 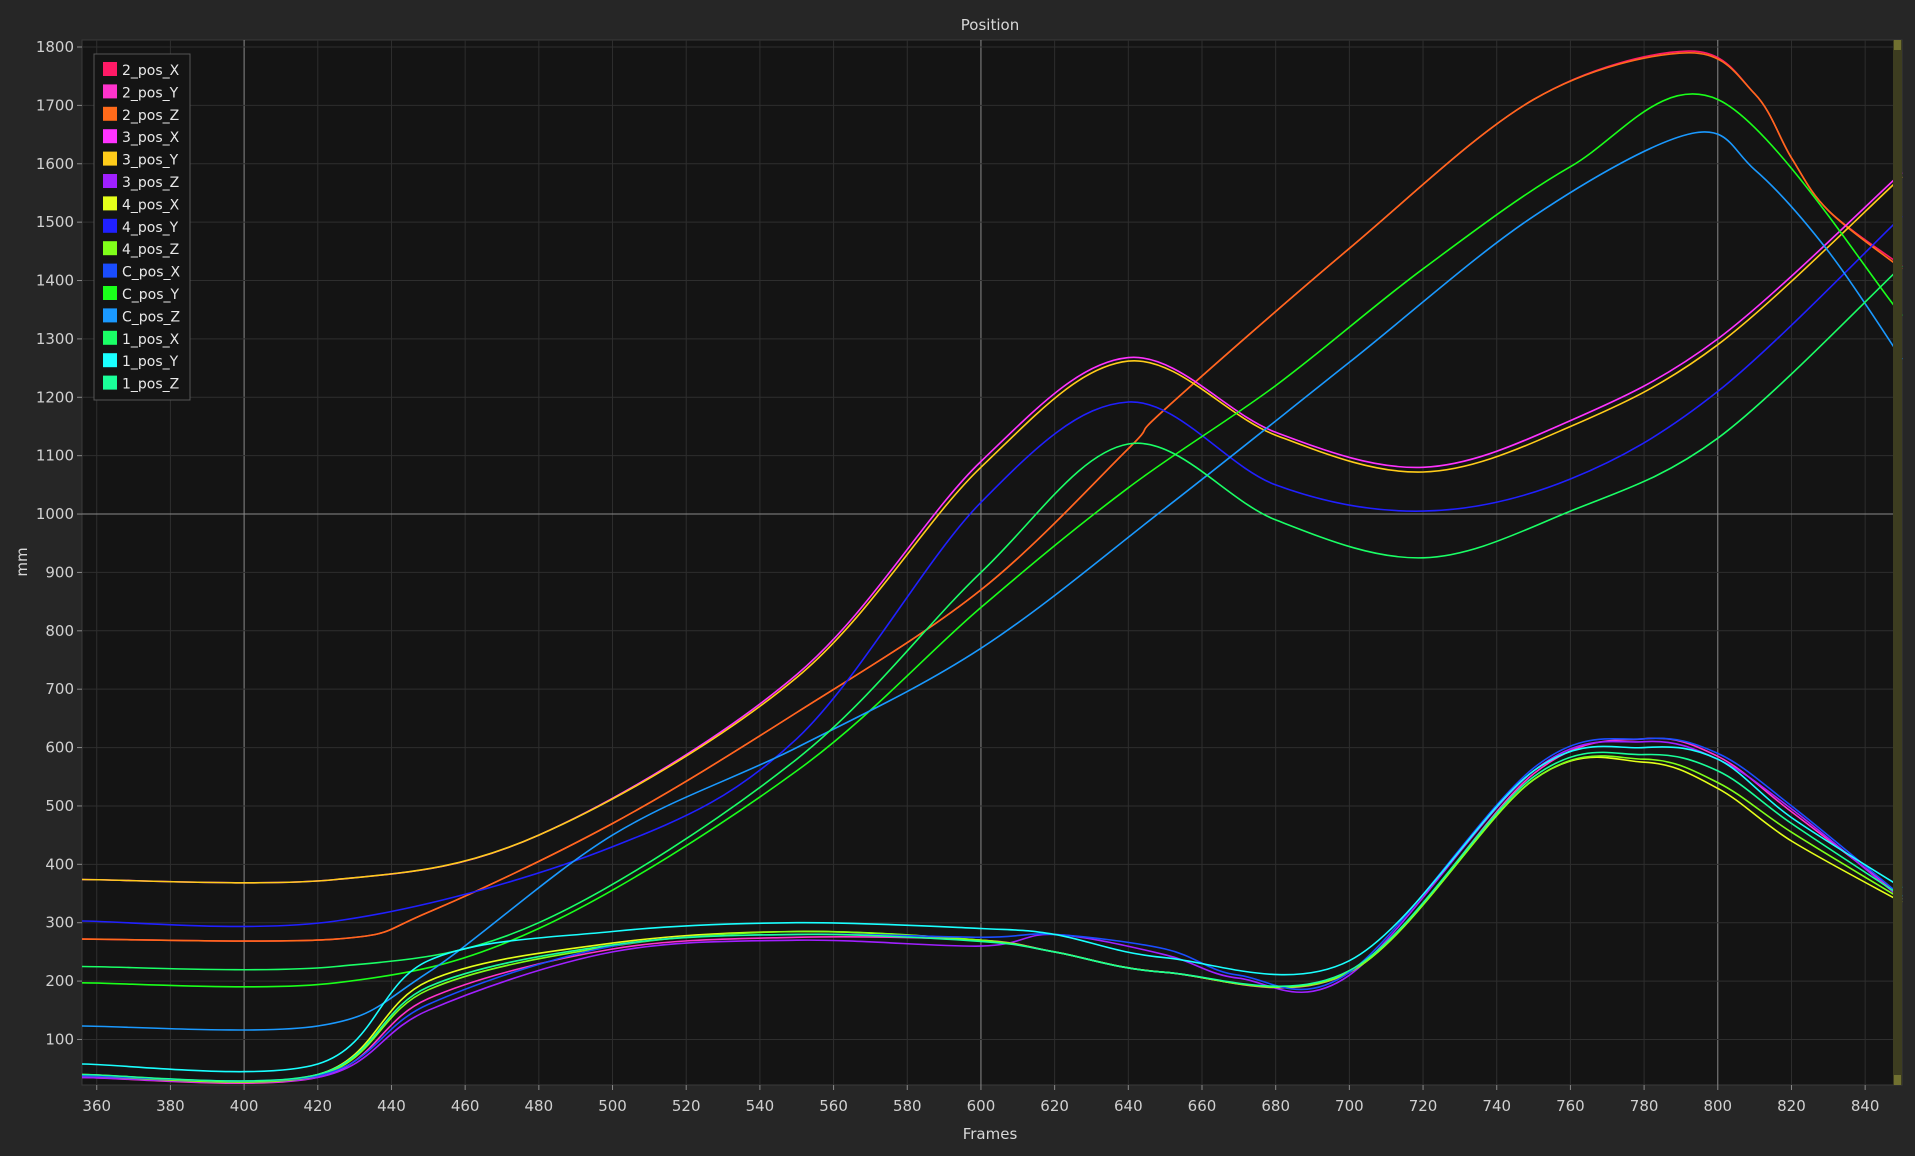 I want to click on y-tick-label: 1600, so click(x=55, y=164).